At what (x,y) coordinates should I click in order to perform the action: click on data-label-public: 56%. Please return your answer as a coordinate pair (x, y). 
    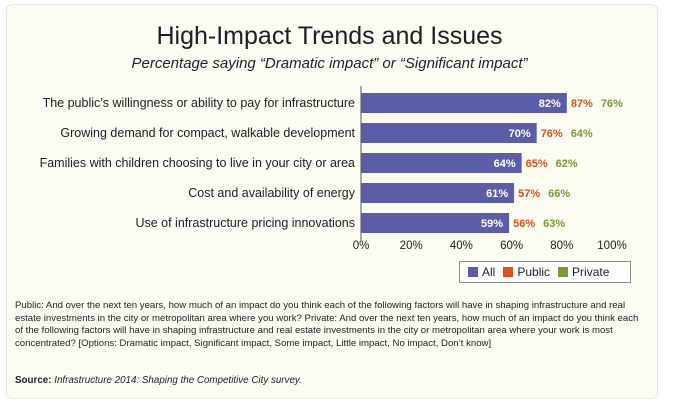
    Looking at the image, I should click on (524, 224).